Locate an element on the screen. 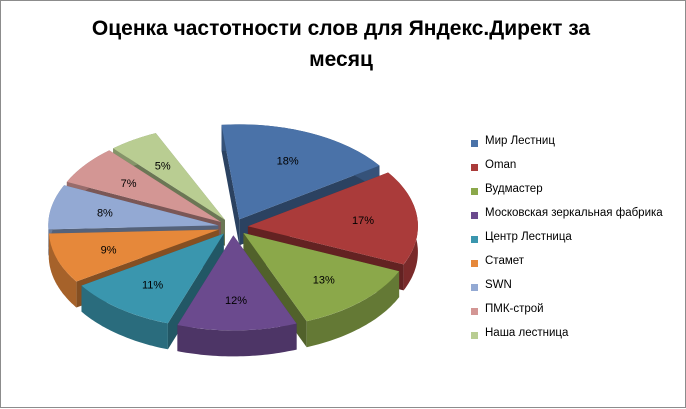 This screenshot has height=409, width=686. legend-item: Московская зеркальная фабрика is located at coordinates (576, 217).